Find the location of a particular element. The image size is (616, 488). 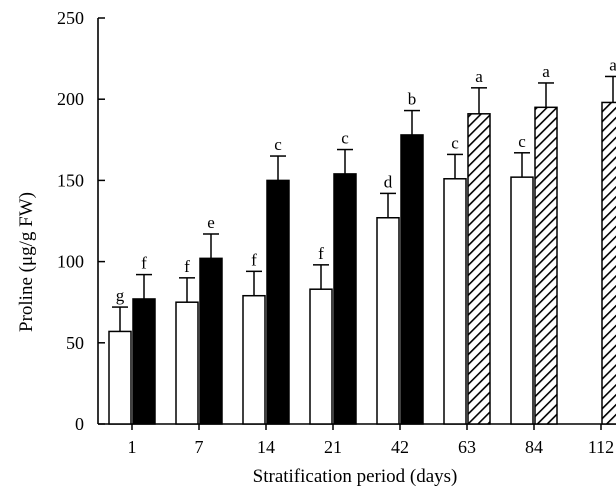

significance-letter: d is located at coordinates (388, 181).